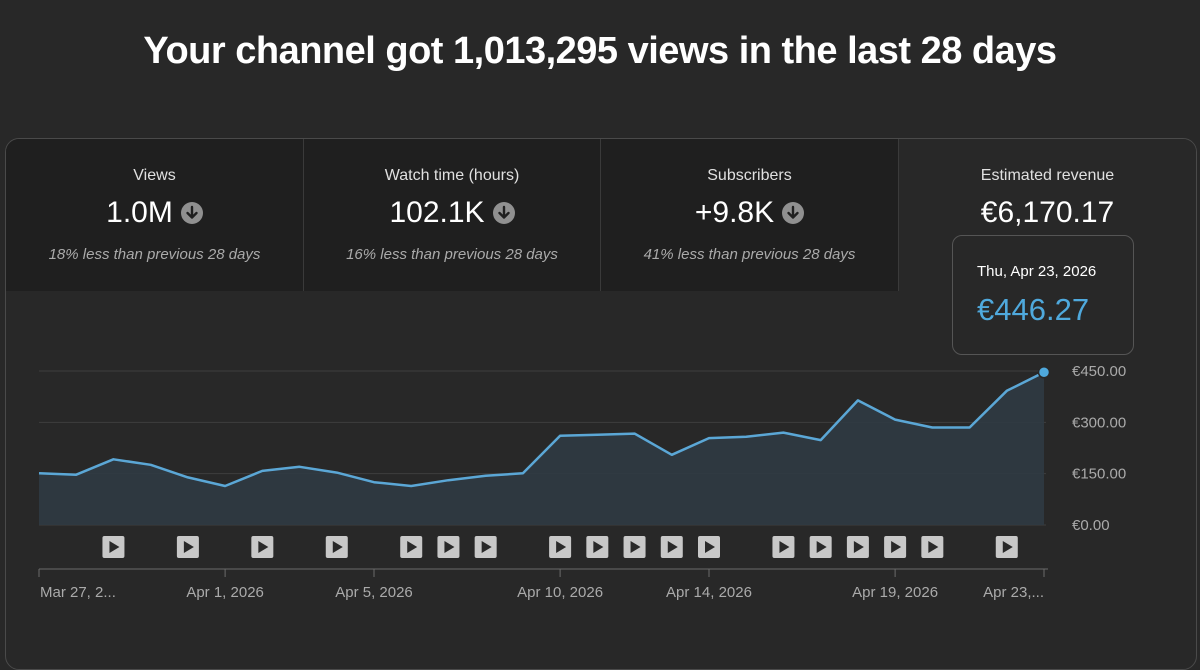  I want to click on chart-line, so click(541, 429).